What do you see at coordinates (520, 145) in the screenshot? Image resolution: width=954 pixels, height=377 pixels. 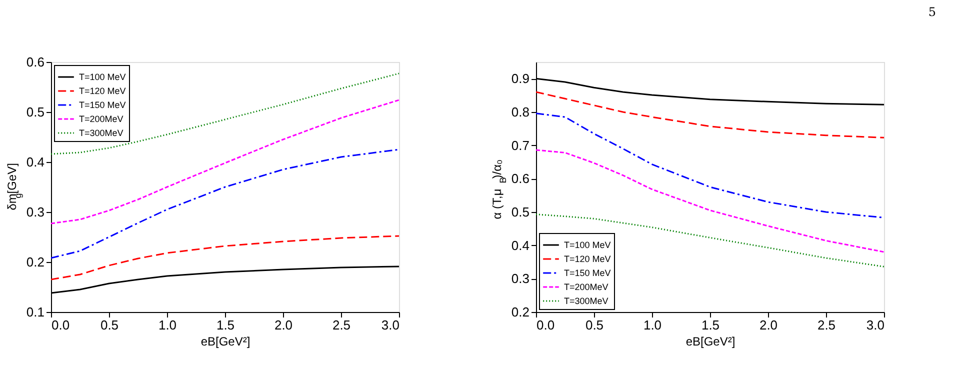 I see `y-tick-label: 0.7` at bounding box center [520, 145].